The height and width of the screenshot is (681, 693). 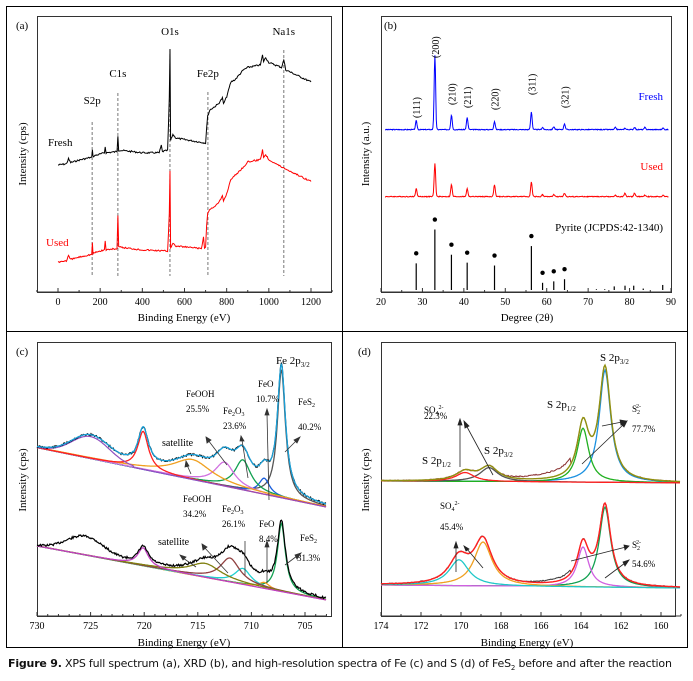 I want to click on x-axis-d: 174 172 170 168 166 164 162 160, so click(x=528, y=622).